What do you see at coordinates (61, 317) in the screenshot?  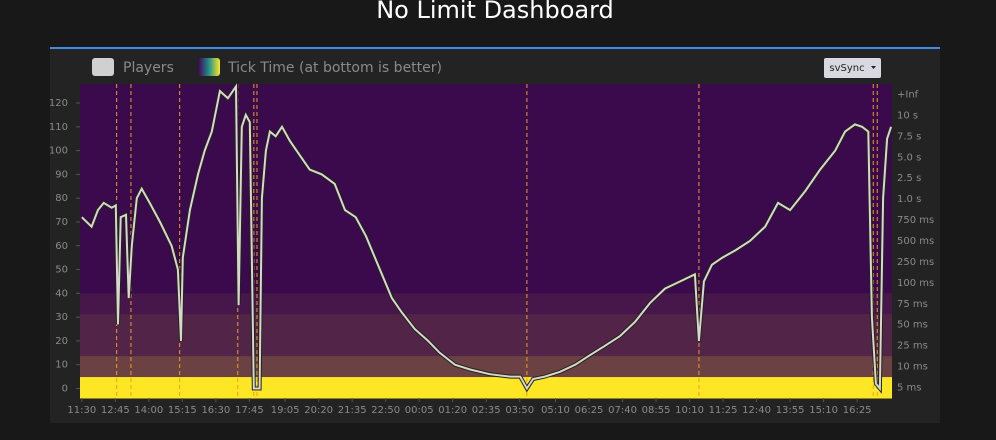 I see `y-tick-label: 30` at bounding box center [61, 317].